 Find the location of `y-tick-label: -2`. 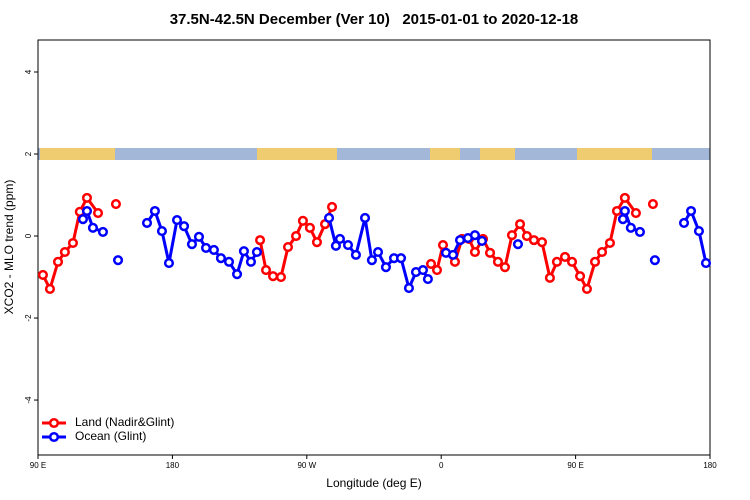

y-tick-label: -2 is located at coordinates (28, 318).